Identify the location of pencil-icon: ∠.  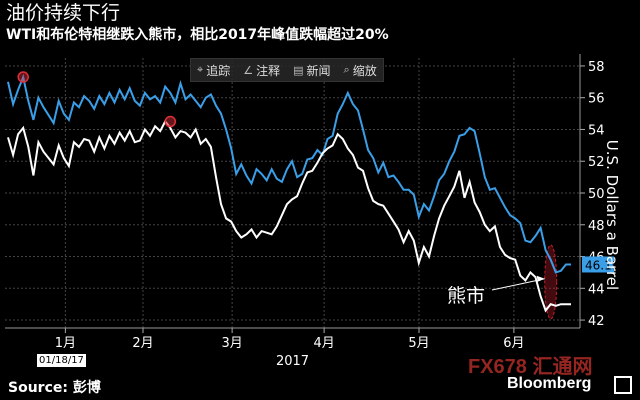
(248, 70).